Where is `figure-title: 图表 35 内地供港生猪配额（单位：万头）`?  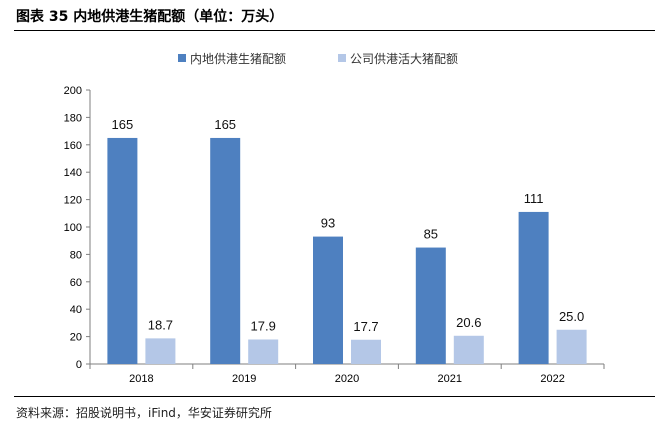 figure-title: 图表 35 内地供港生猪配额（单位：万头） is located at coordinates (150, 17).